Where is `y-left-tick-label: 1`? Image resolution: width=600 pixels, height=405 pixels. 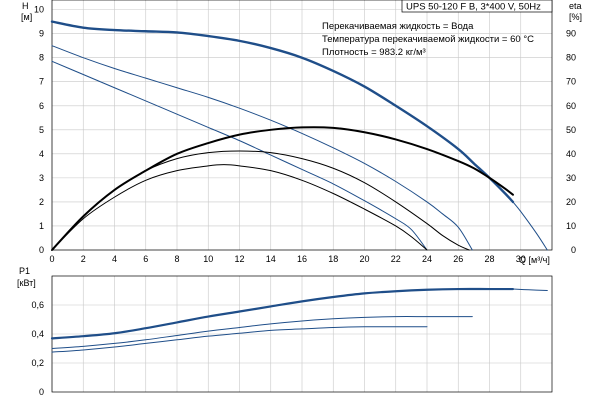 y-left-tick-label: 1 is located at coordinates (41, 226).